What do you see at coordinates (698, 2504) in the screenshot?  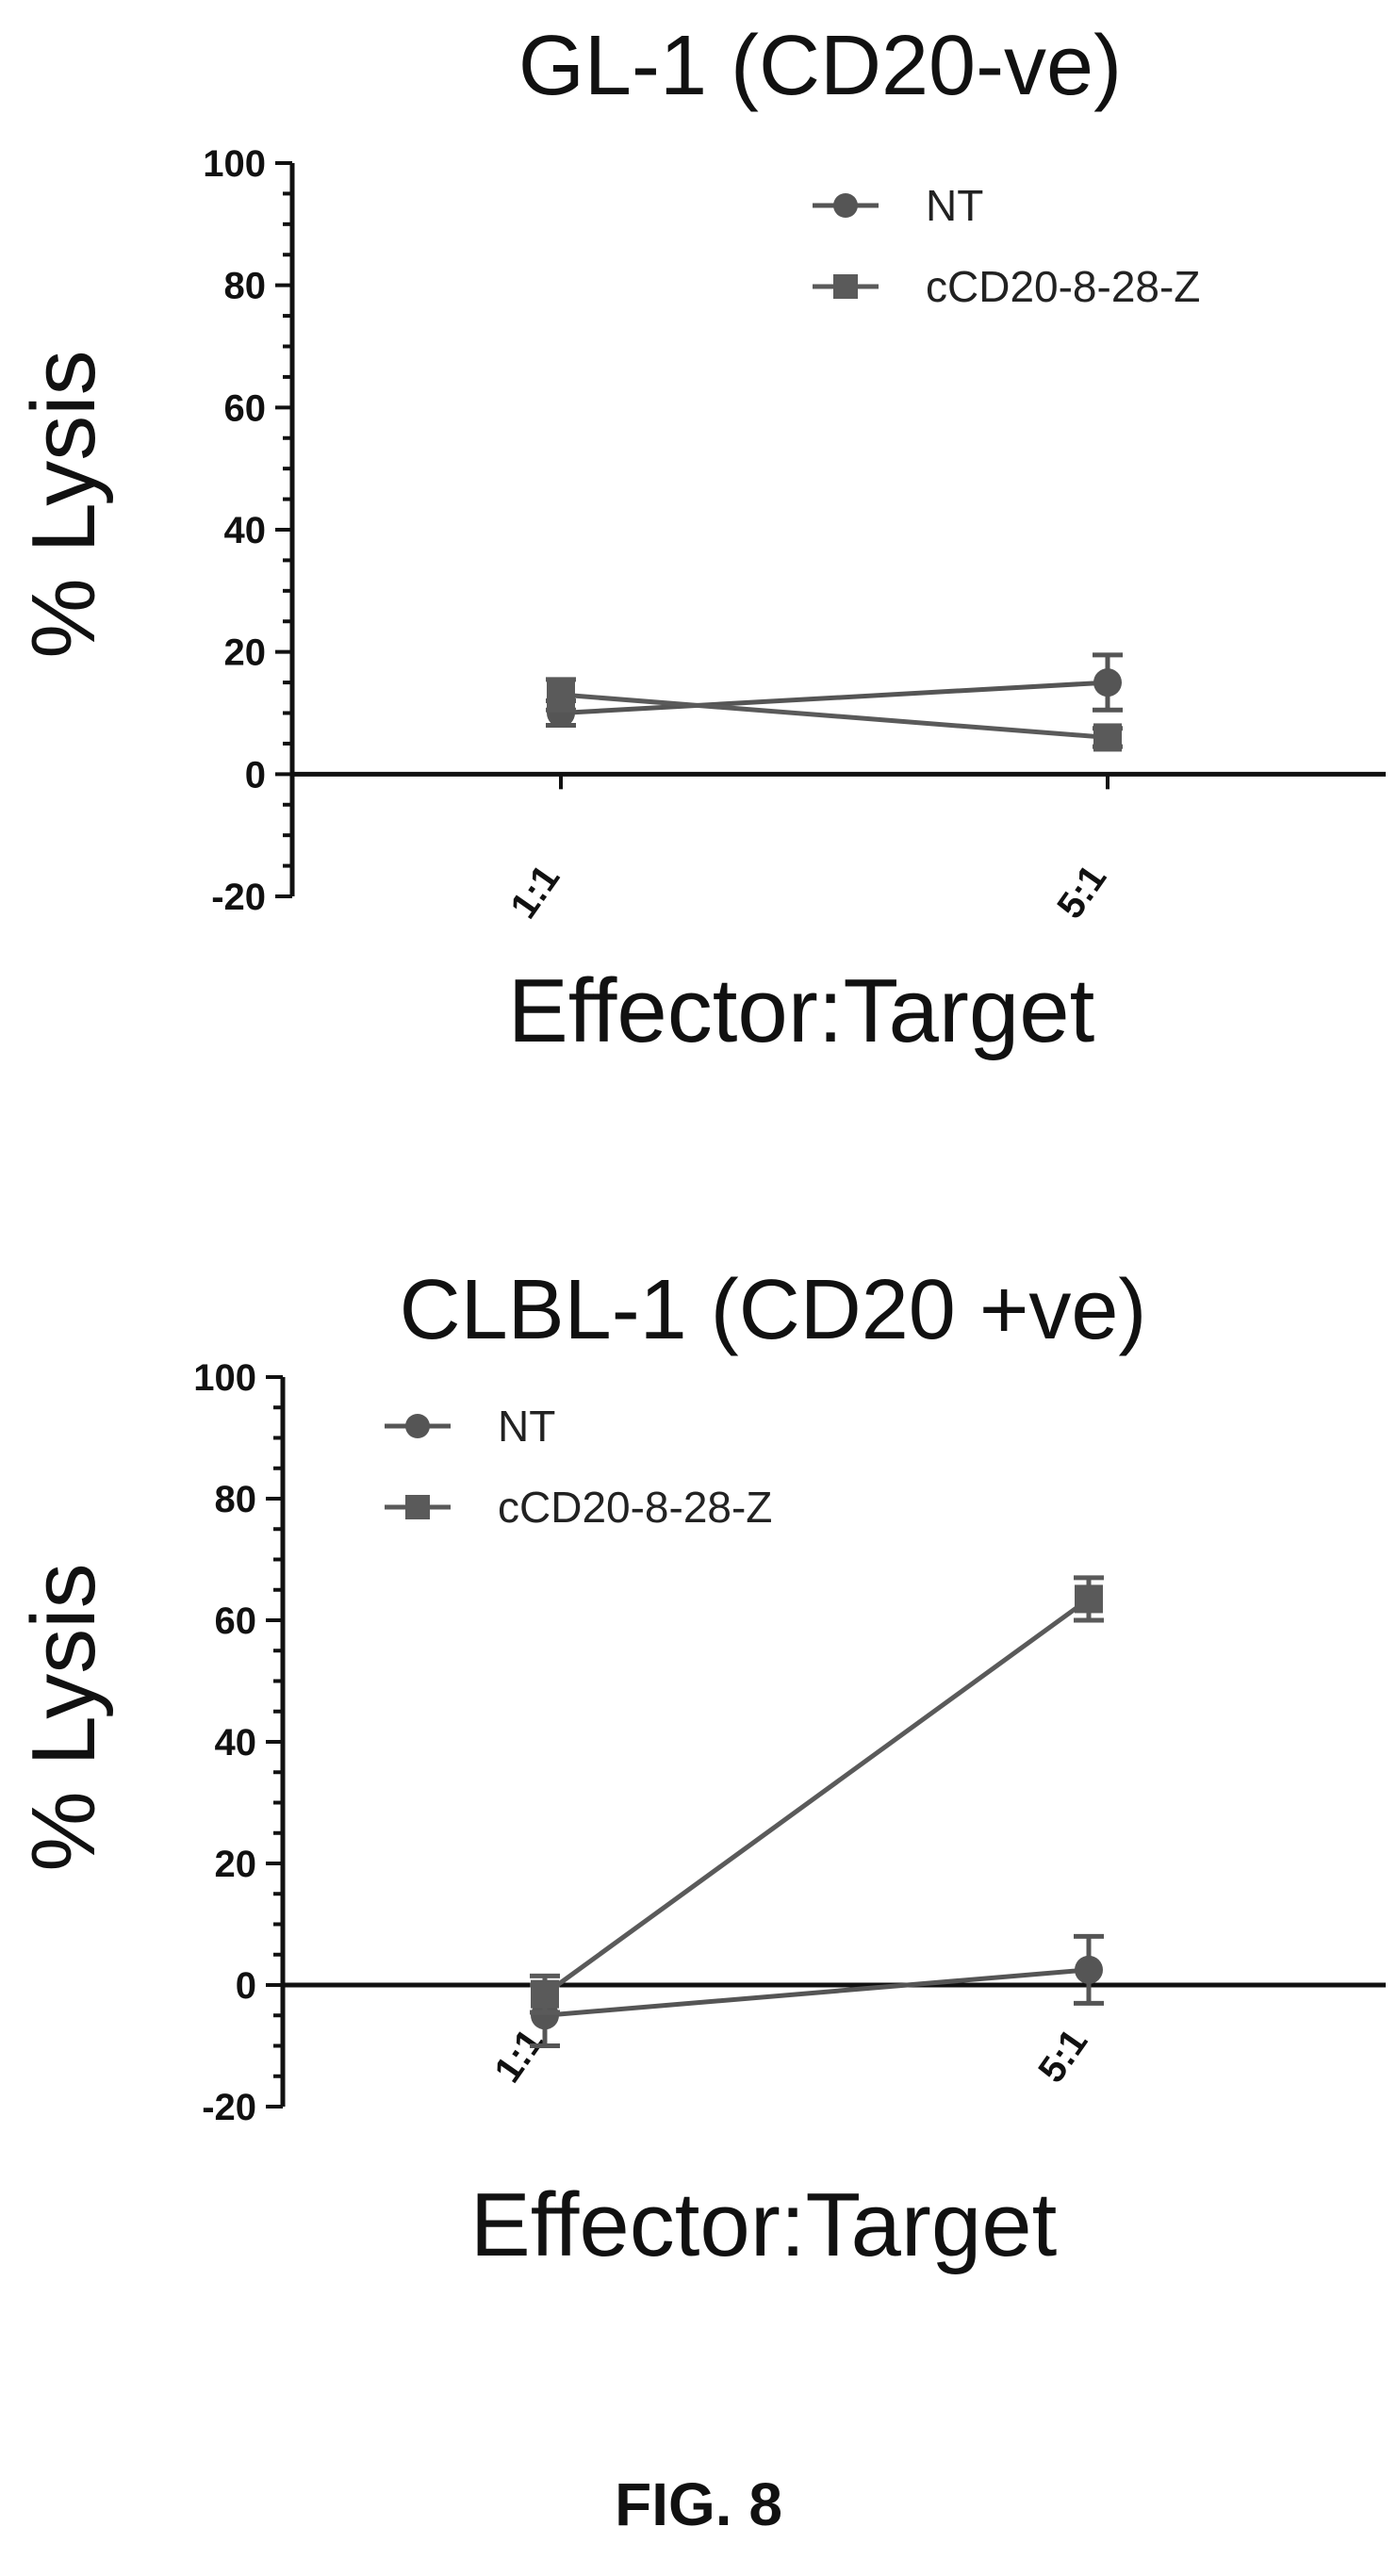 I see `figure-label: FIG. 8` at bounding box center [698, 2504].